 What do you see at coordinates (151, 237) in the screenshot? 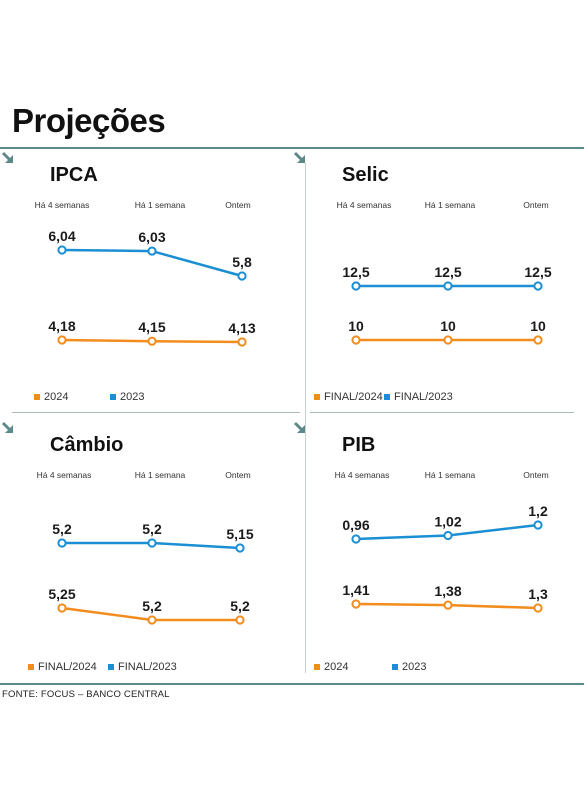
I see `data-label: 6,03` at bounding box center [151, 237].